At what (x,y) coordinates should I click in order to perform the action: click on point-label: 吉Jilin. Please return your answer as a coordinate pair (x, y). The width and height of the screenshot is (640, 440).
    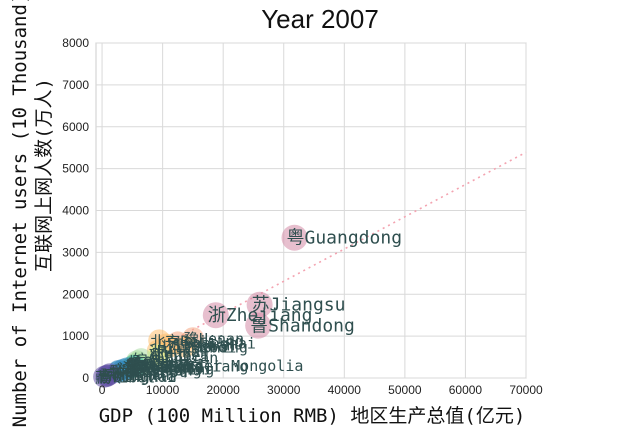
    Looking at the image, I should click on (155, 368).